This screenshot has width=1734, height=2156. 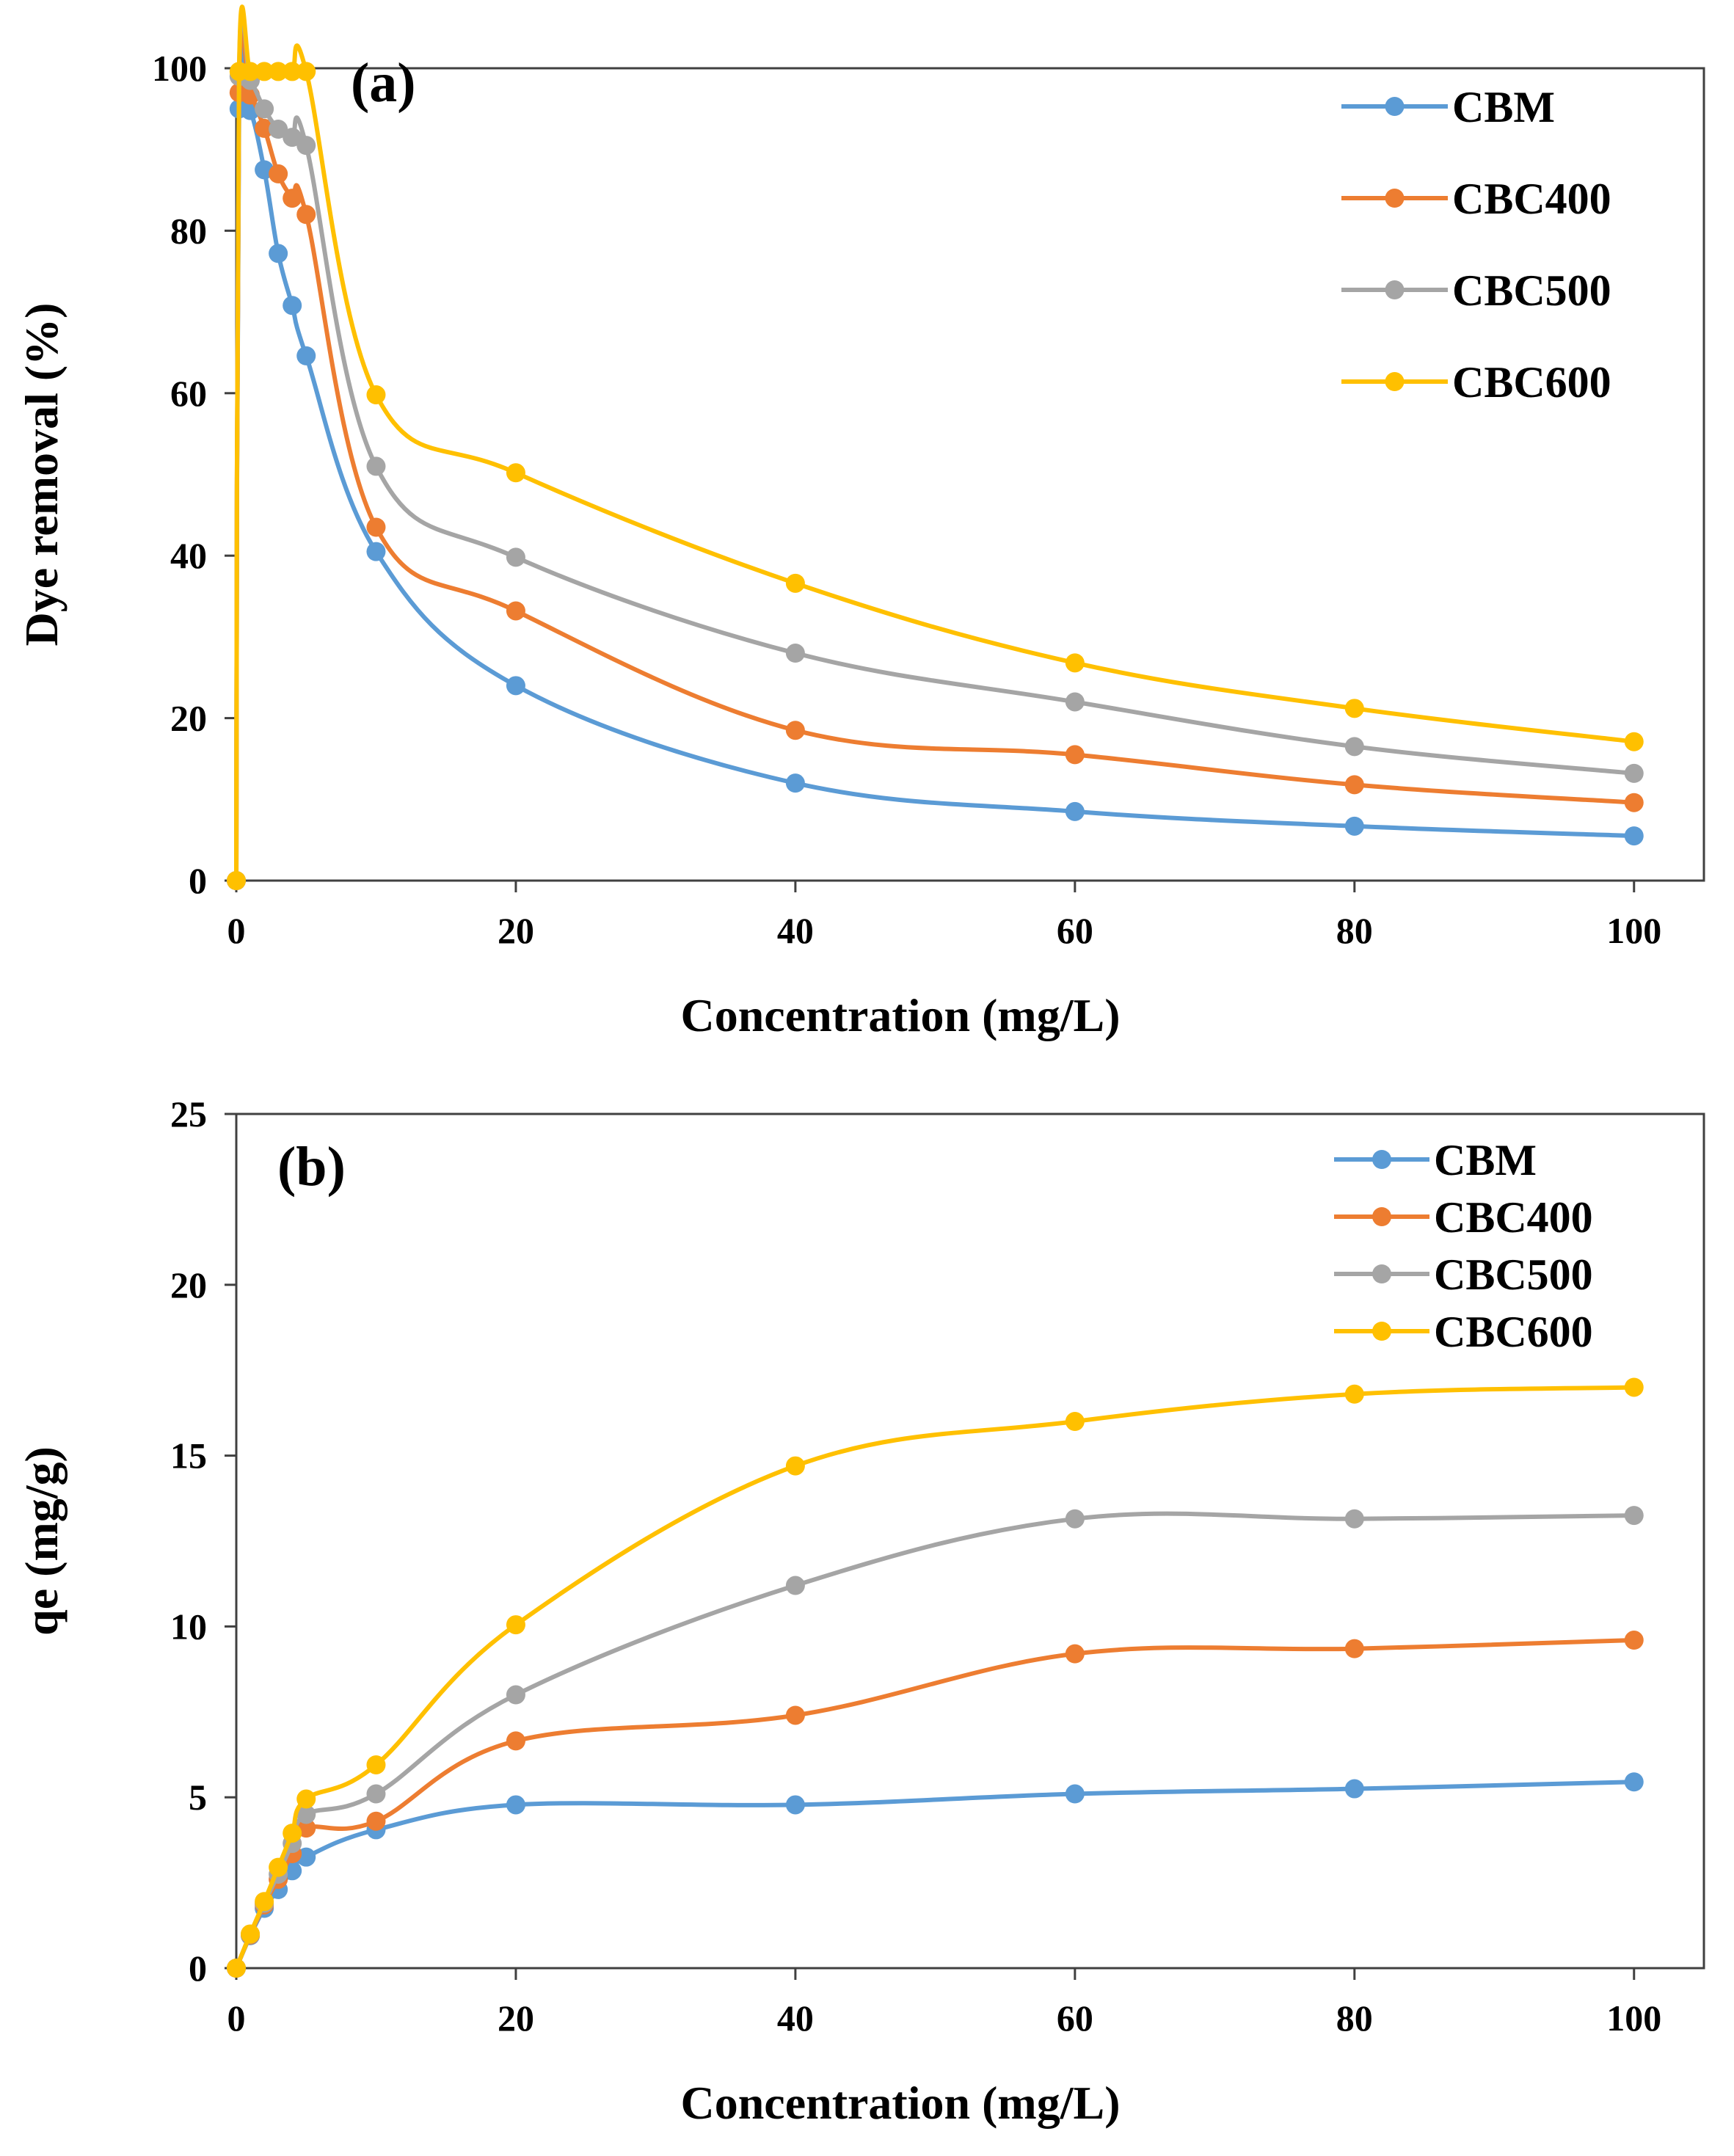 I want to click on x-axis-title: Concentration (mg/L), so click(x=900, y=2103).